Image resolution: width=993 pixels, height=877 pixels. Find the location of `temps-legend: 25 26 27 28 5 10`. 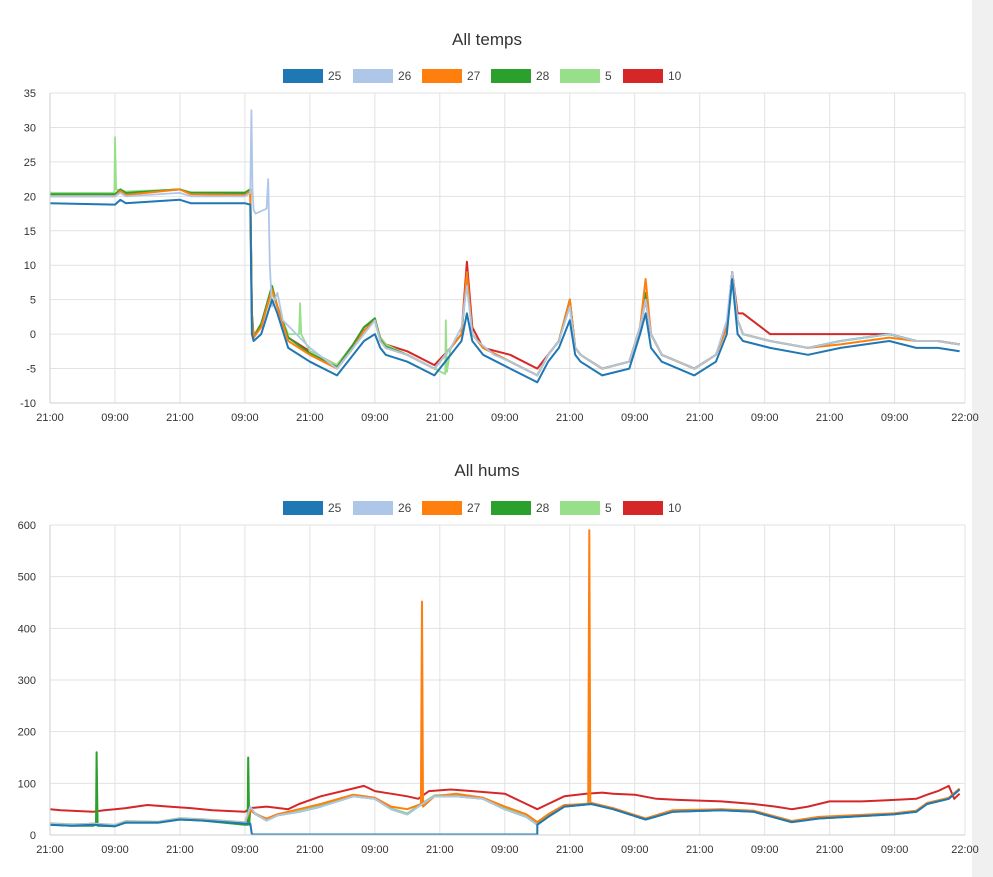

temps-legend: 25 26 27 28 5 10 is located at coordinates (482, 76).